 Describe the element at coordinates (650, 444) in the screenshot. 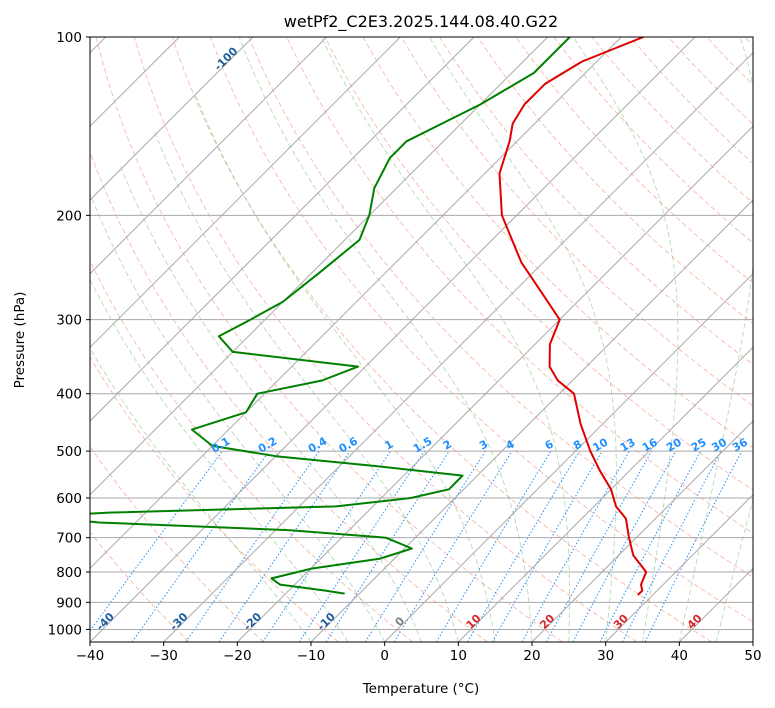

I see `mixing-ratio-label: 16` at that location.